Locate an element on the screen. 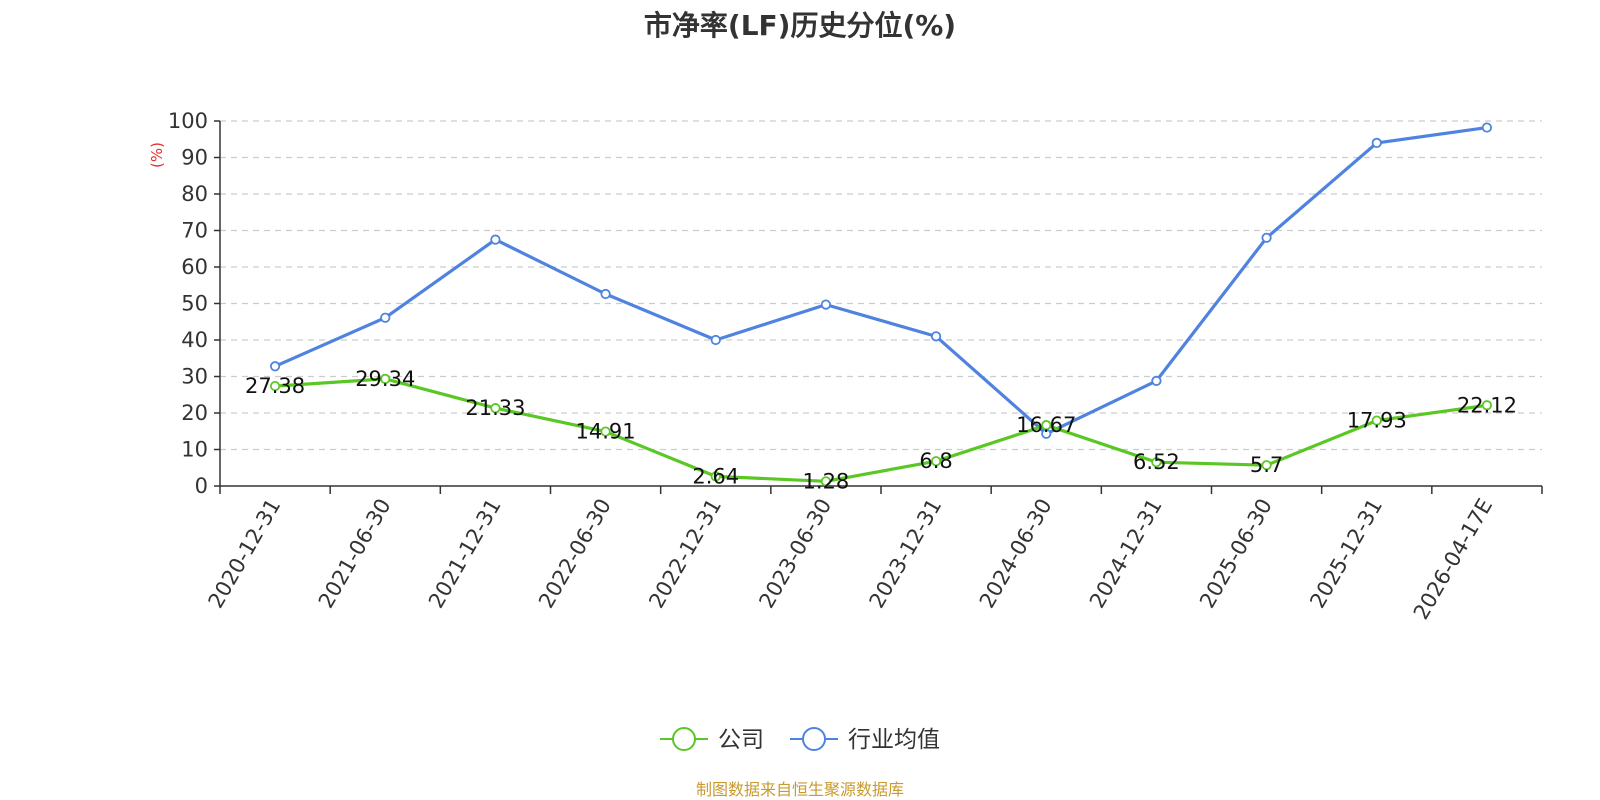 The width and height of the screenshot is (1600, 800). x-tick-label: 2024-12-31 is located at coordinates (1126, 554).